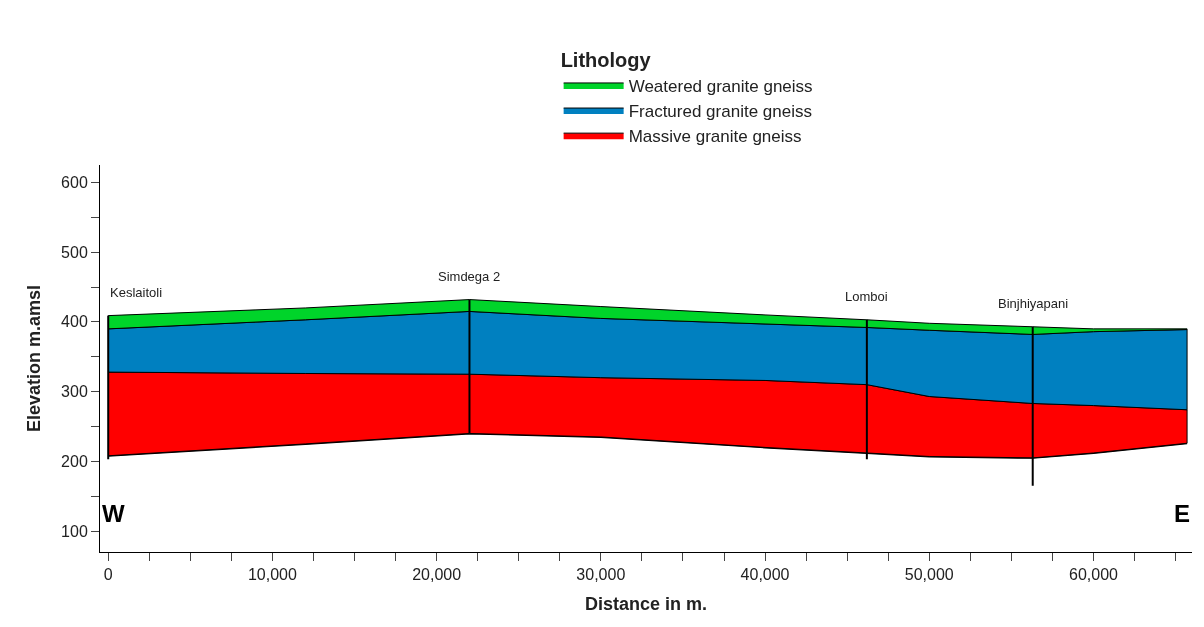  Describe the element at coordinates (74, 322) in the screenshot. I see `y-tick-label: 400` at that location.